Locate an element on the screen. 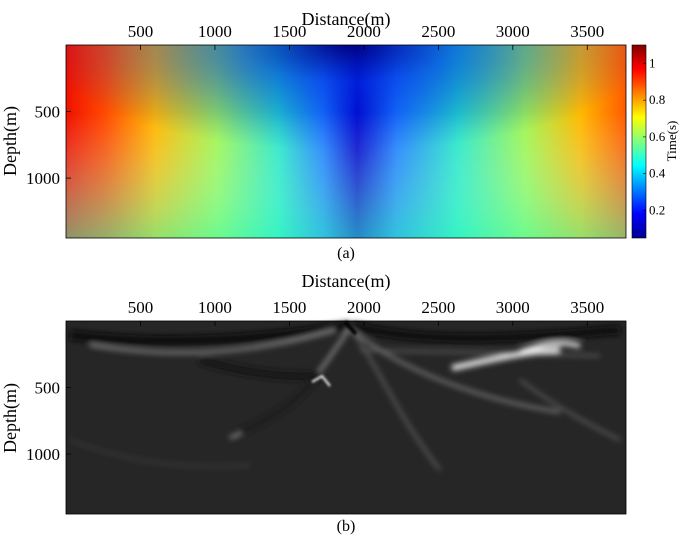 The width and height of the screenshot is (685, 536). panel-a-y-tick-label: 1000 is located at coordinates (43, 178).